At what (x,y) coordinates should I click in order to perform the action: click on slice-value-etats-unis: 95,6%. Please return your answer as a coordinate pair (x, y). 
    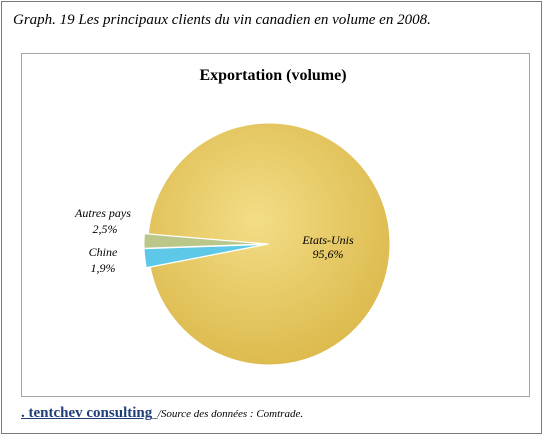
    Looking at the image, I should click on (328, 254).